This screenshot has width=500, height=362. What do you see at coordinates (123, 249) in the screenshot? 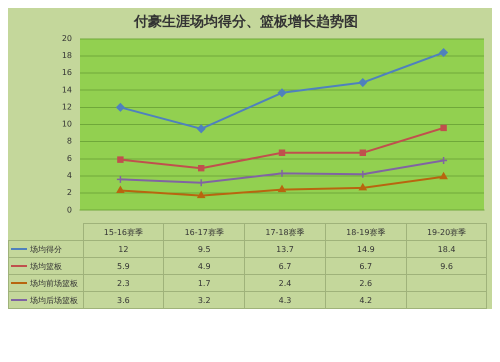
I see `data-label: 12` at bounding box center [123, 249].